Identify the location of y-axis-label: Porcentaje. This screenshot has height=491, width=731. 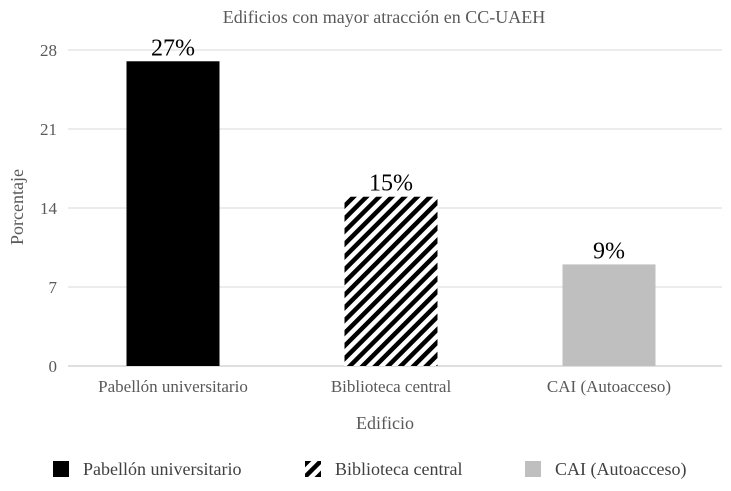
(17, 207).